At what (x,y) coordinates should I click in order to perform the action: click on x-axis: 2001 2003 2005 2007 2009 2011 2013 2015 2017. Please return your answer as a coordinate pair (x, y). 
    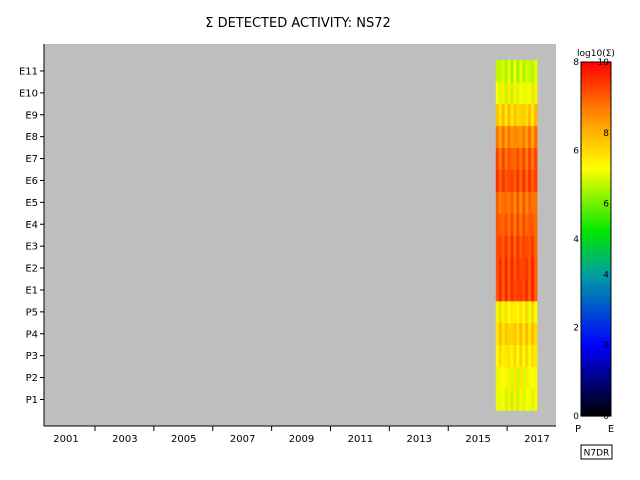
    Looking at the image, I should click on (300, 435).